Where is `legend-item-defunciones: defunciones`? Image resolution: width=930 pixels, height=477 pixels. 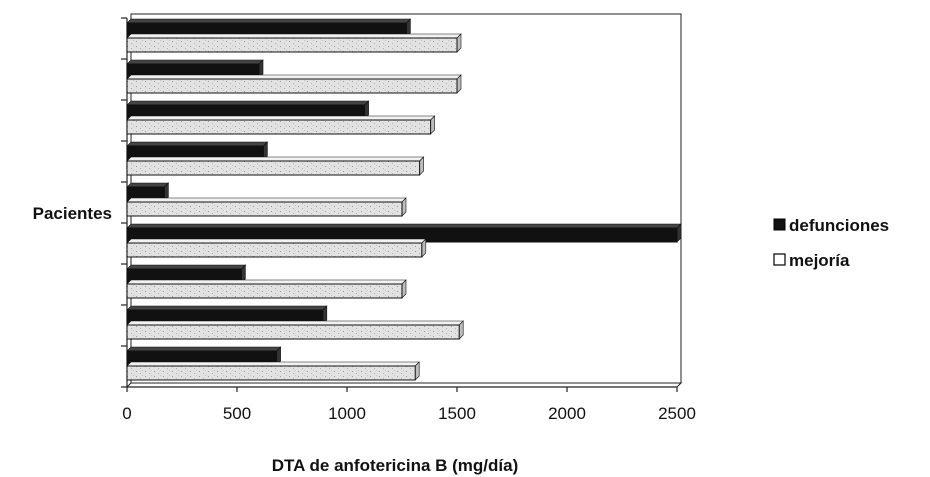
legend-item-defunciones: defunciones is located at coordinates (831, 225).